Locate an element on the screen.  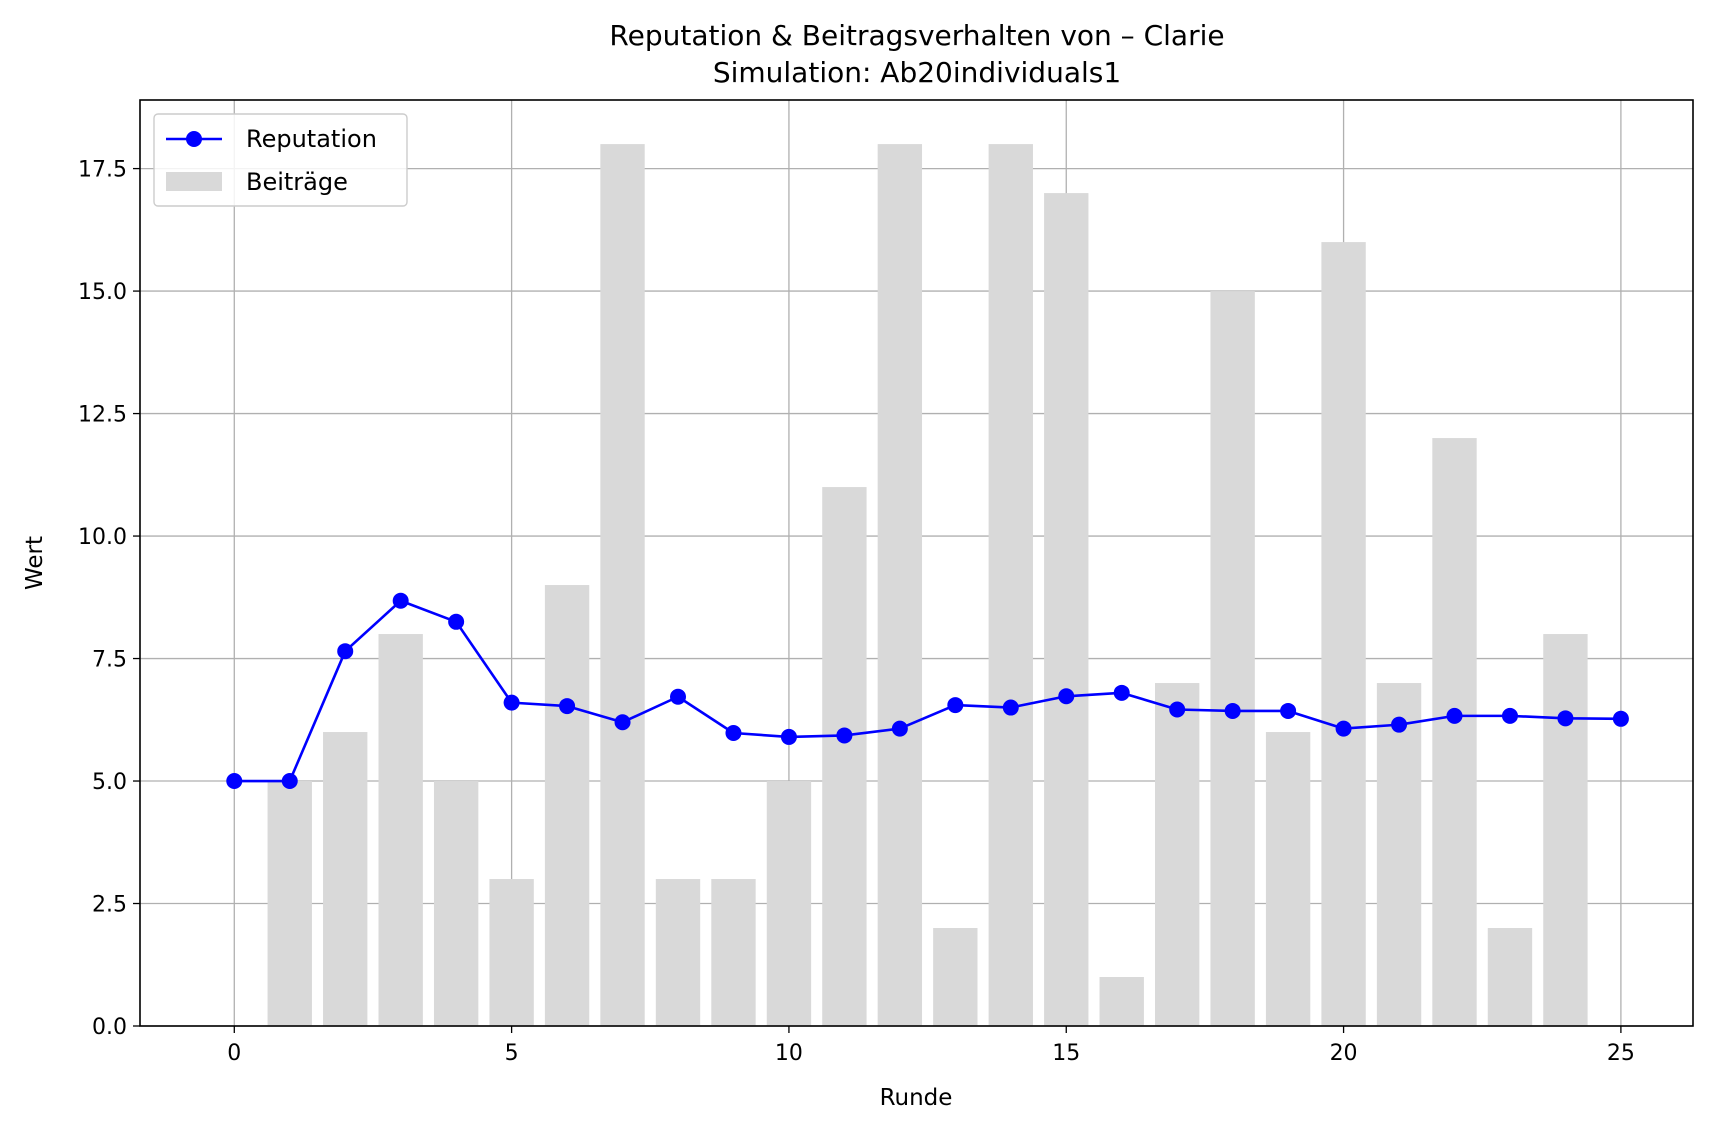
y-tick-label-6: 15.0 is located at coordinates (102, 292).